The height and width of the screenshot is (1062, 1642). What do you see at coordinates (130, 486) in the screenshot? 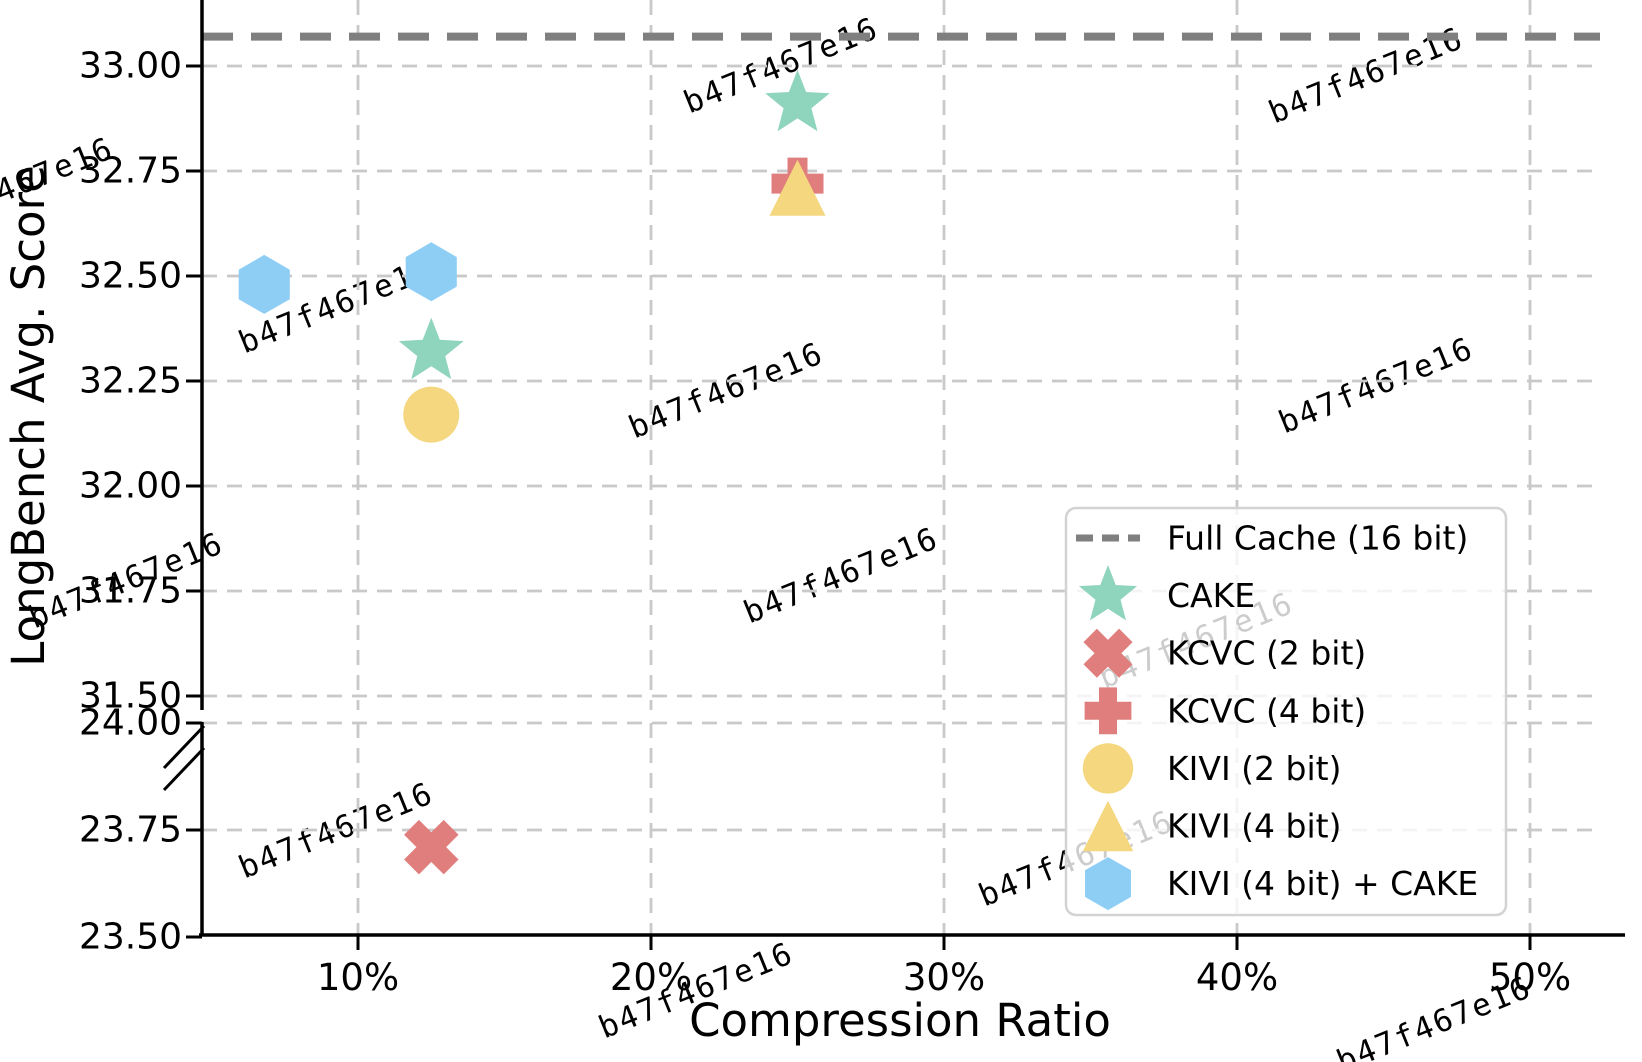
I see `y-tick-label: 32.00` at bounding box center [130, 486].